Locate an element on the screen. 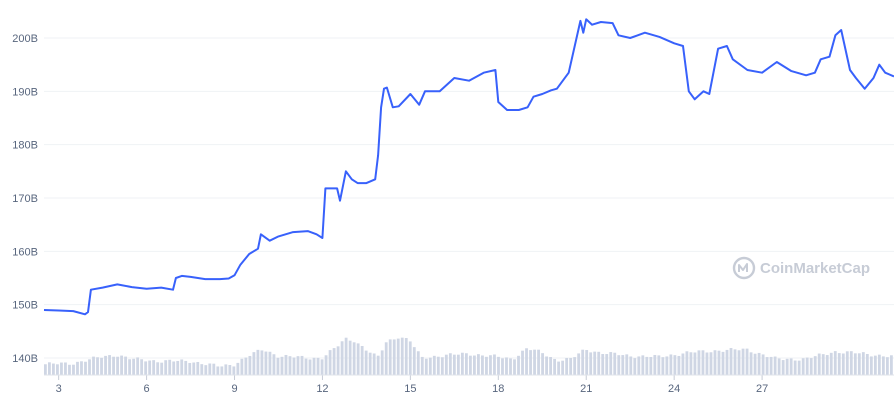  coinmarketcap-logo-icon is located at coordinates (744, 268).